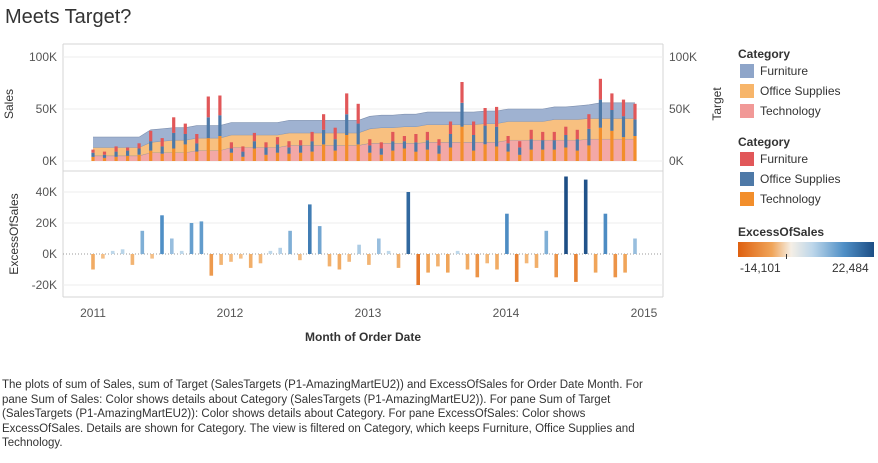  Describe the element at coordinates (747, 111) in the screenshot. I see `legend-swatch` at that location.